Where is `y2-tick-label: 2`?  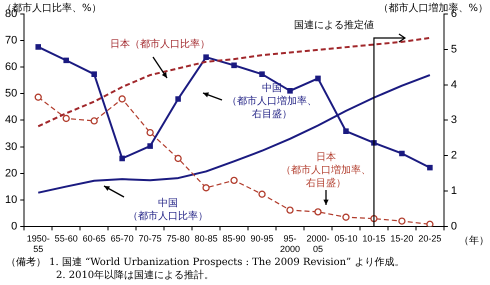 y2-tick-label: 2 is located at coordinates (454, 156).